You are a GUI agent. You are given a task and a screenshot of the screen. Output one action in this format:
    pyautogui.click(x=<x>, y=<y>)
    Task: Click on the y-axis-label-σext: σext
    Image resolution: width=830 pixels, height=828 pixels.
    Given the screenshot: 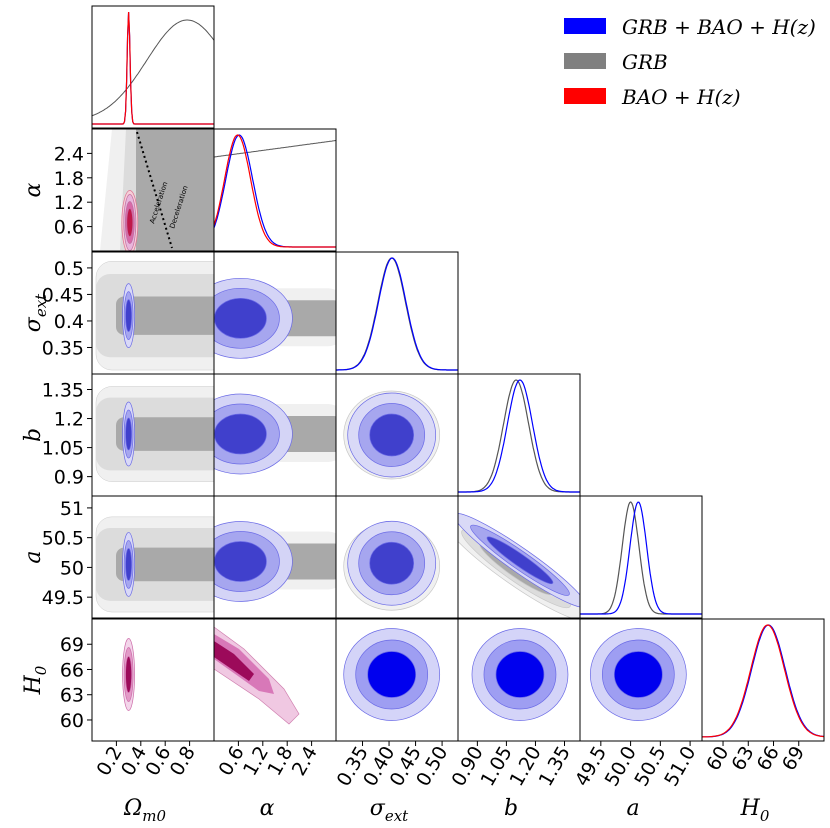 What is the action you would take?
    pyautogui.click(x=35, y=312)
    